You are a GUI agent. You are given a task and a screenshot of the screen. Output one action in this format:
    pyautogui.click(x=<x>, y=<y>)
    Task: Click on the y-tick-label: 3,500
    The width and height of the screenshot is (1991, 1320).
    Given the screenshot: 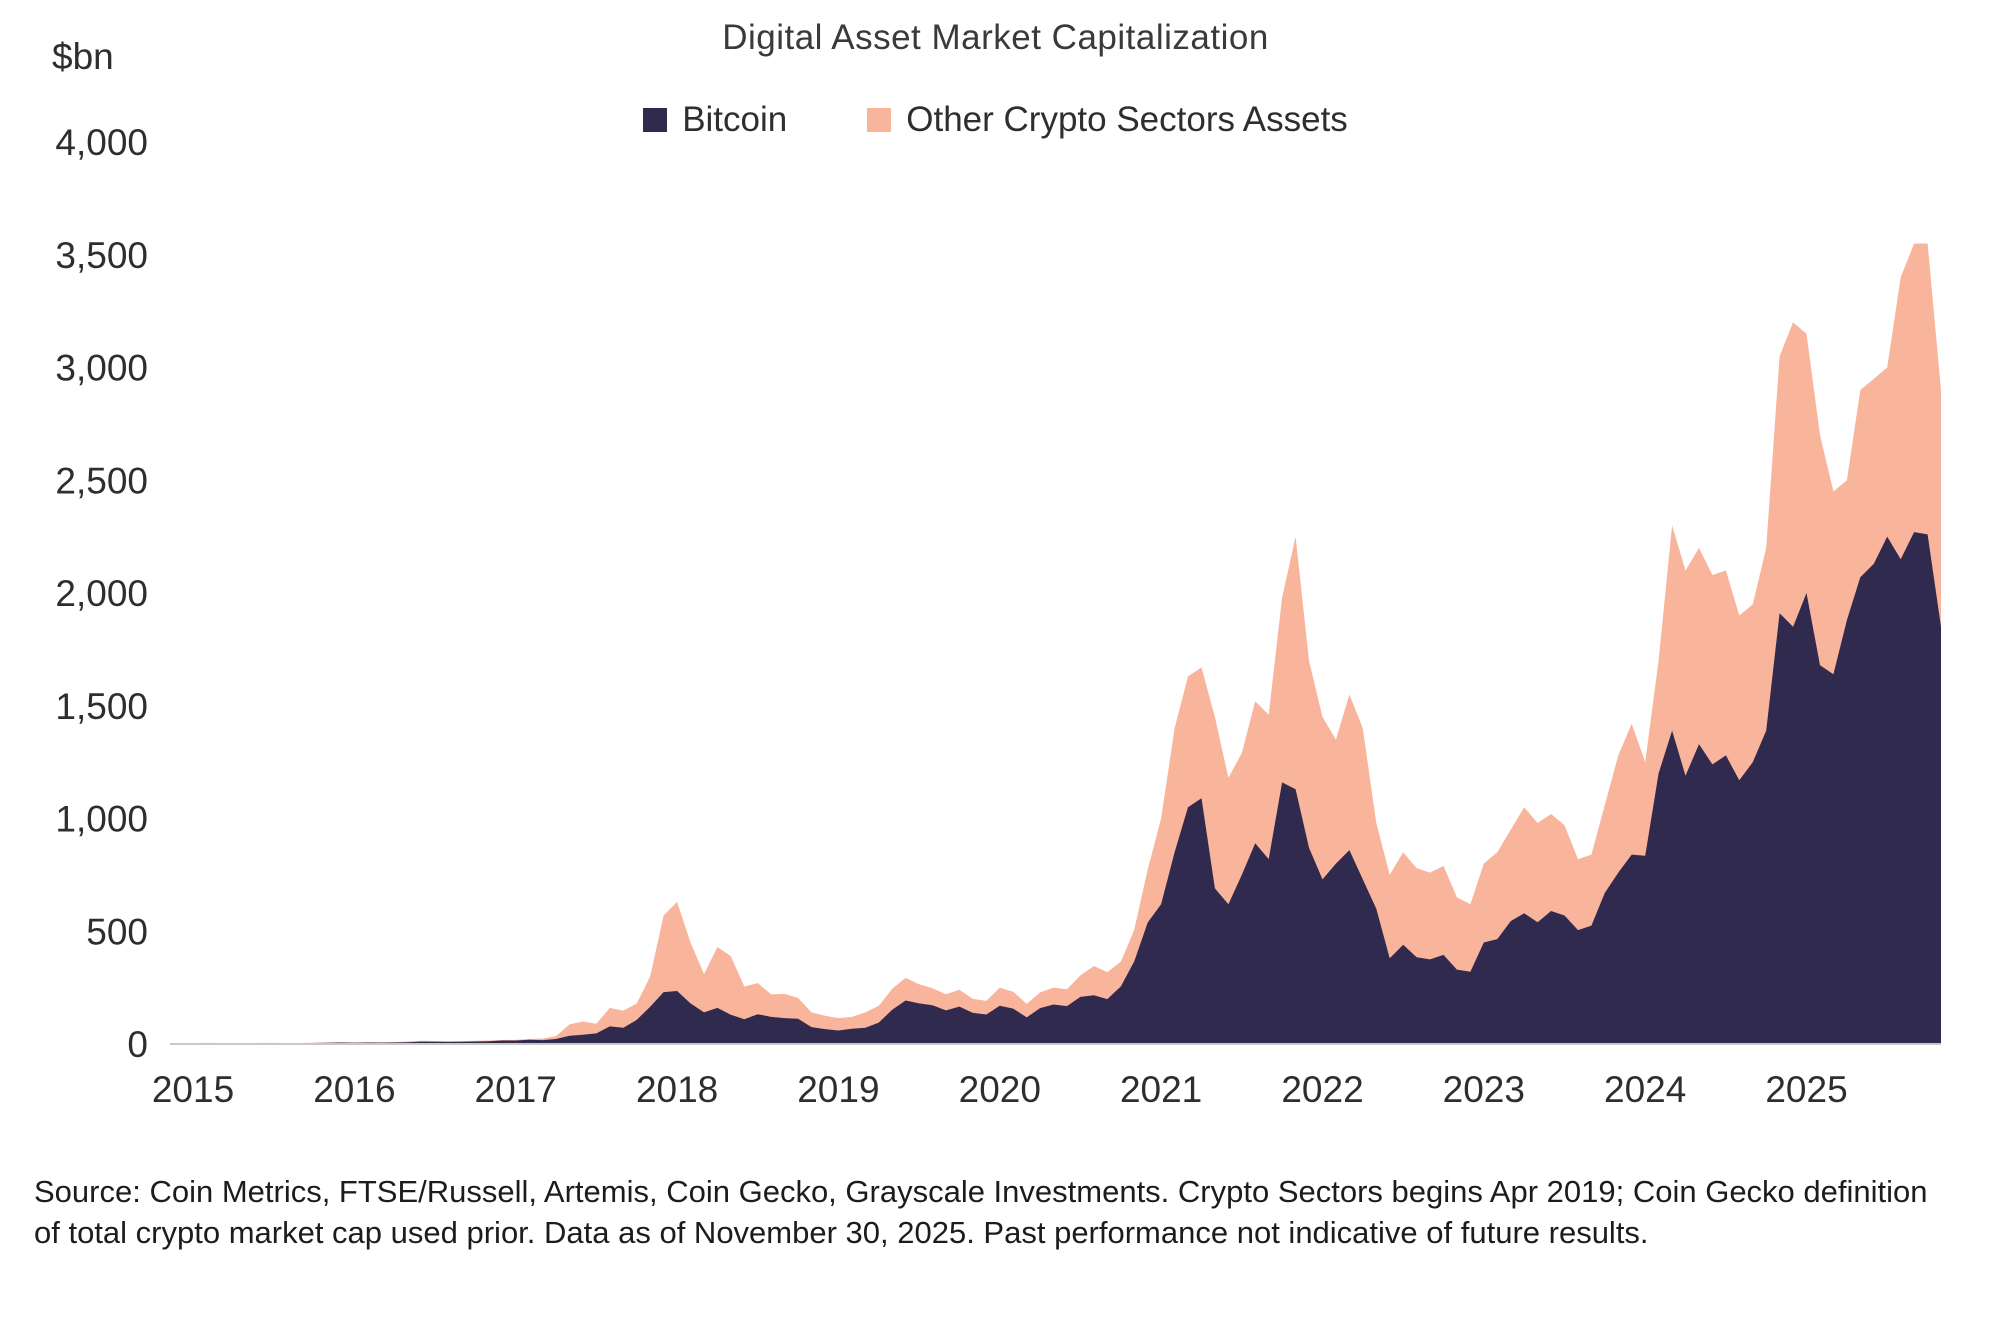 What is the action you would take?
    pyautogui.click(x=101, y=255)
    